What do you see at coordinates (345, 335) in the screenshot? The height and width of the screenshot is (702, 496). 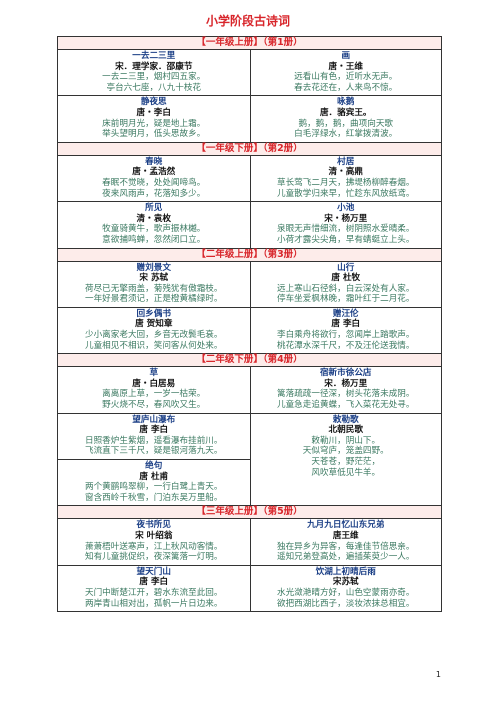 I see `poem-line: 李白乘舟将欲行，忽闻岸上踏歌声。` at bounding box center [345, 335].